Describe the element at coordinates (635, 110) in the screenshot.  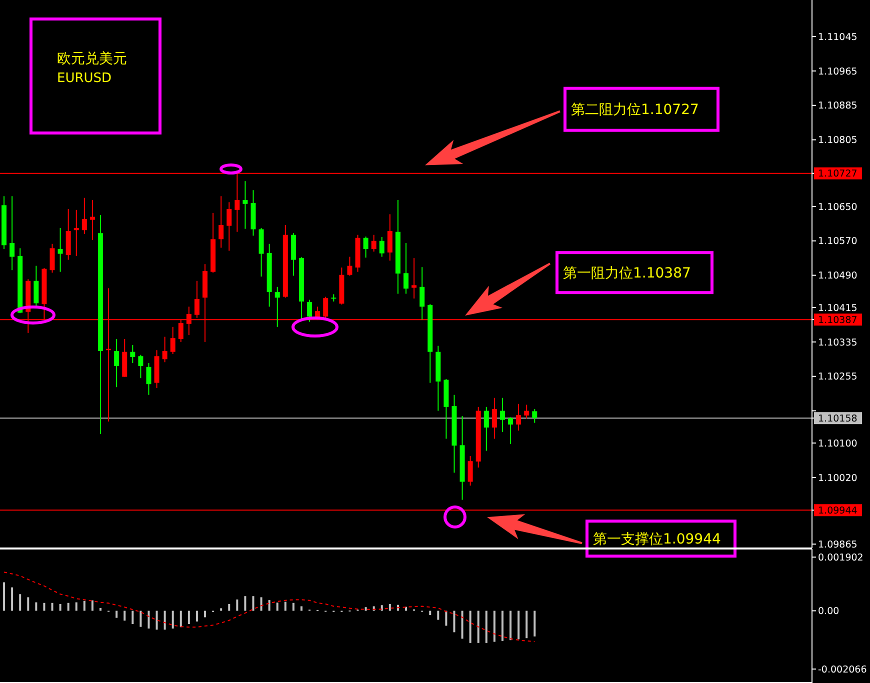
I see `annotation: 第二阻力位1.10727` at that location.